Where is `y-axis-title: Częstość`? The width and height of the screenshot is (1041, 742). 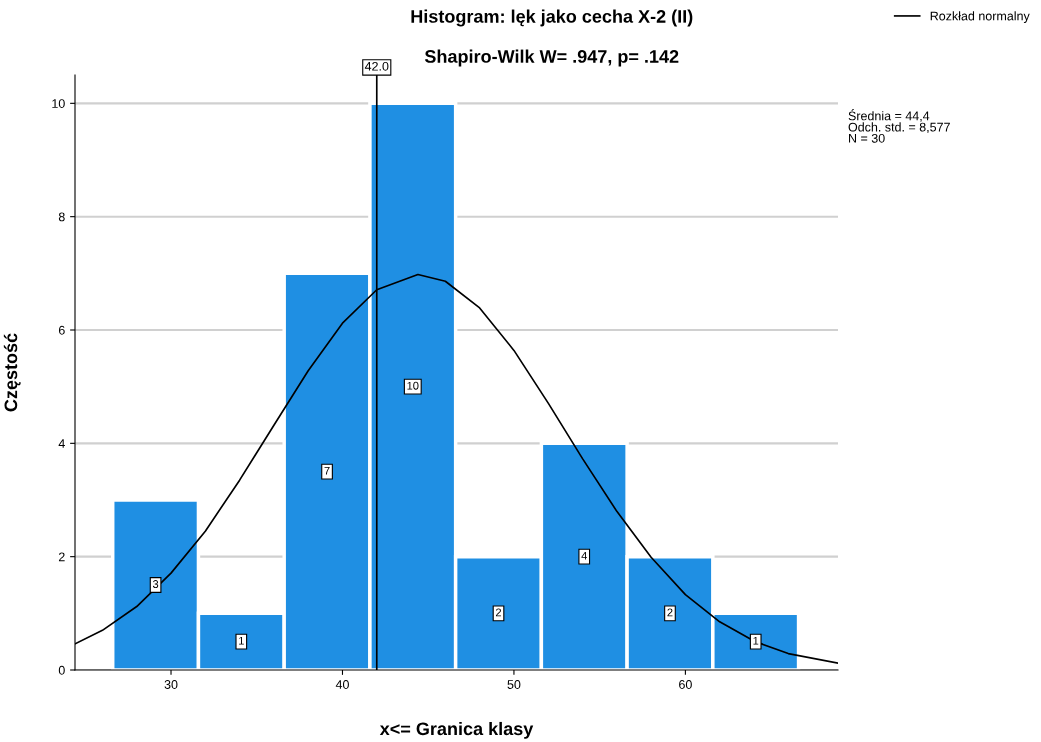 y-axis-title: Częstość is located at coordinates (12, 372).